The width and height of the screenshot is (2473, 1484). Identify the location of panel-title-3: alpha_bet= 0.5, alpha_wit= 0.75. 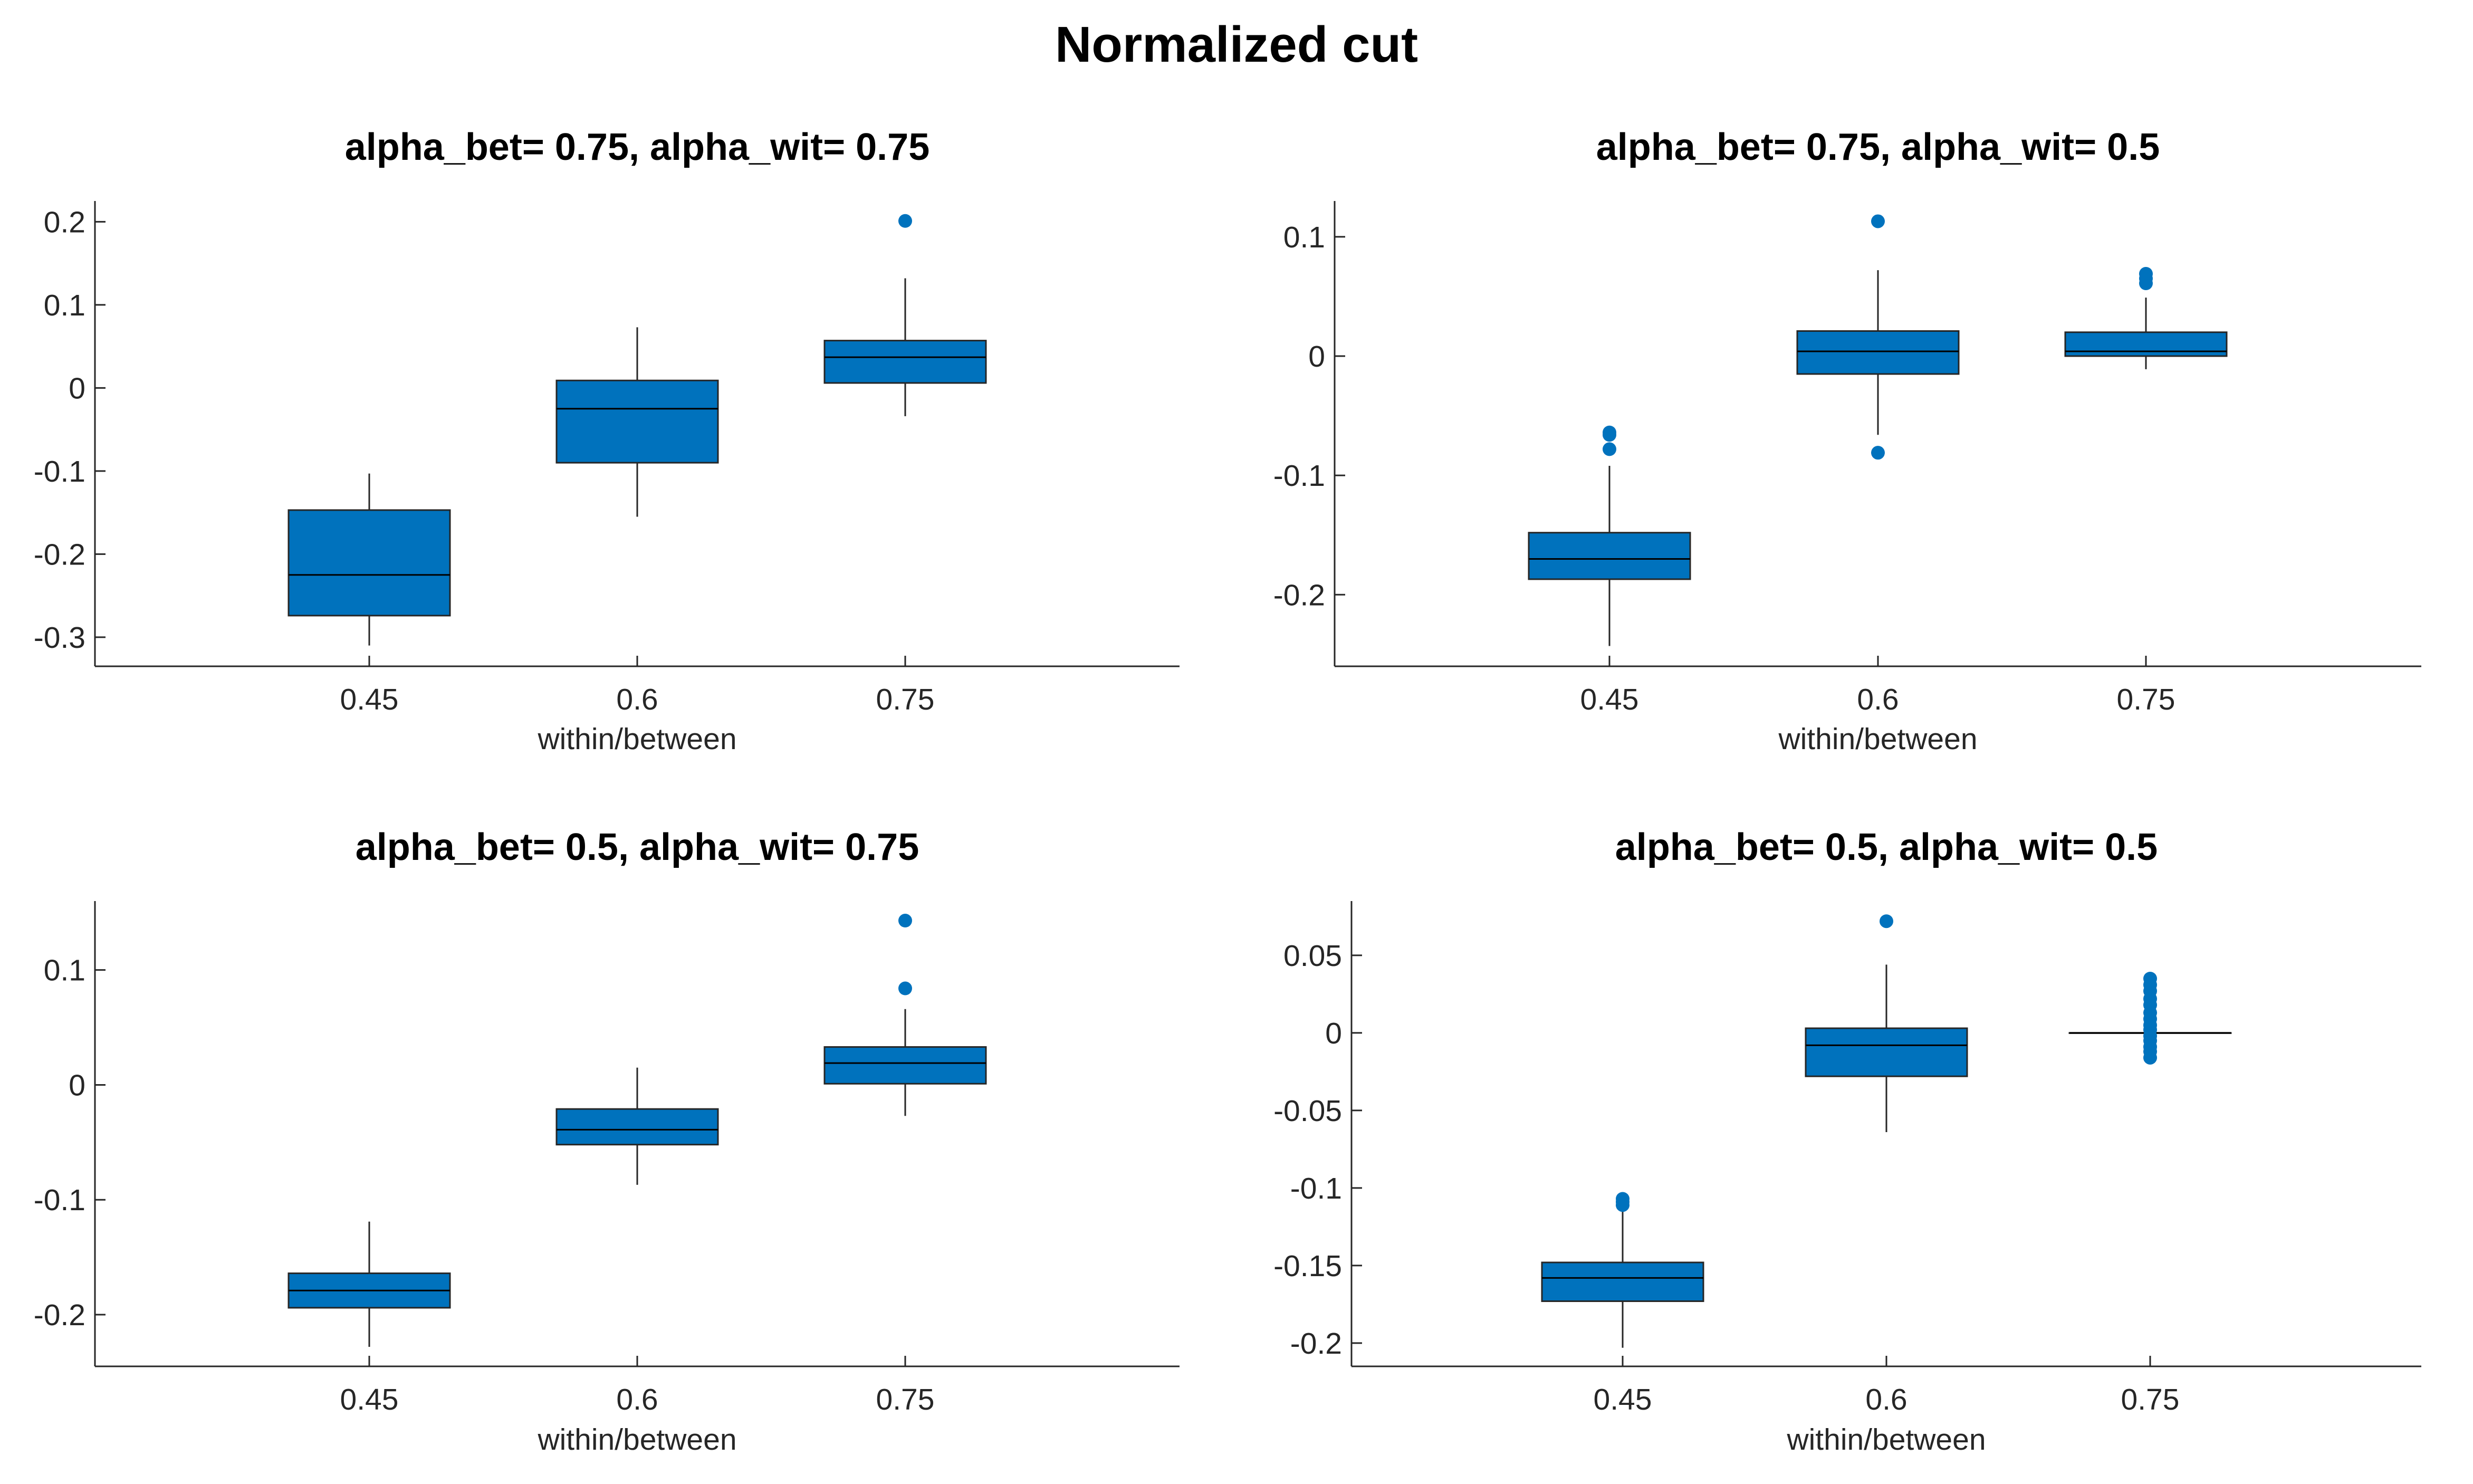
(637, 847).